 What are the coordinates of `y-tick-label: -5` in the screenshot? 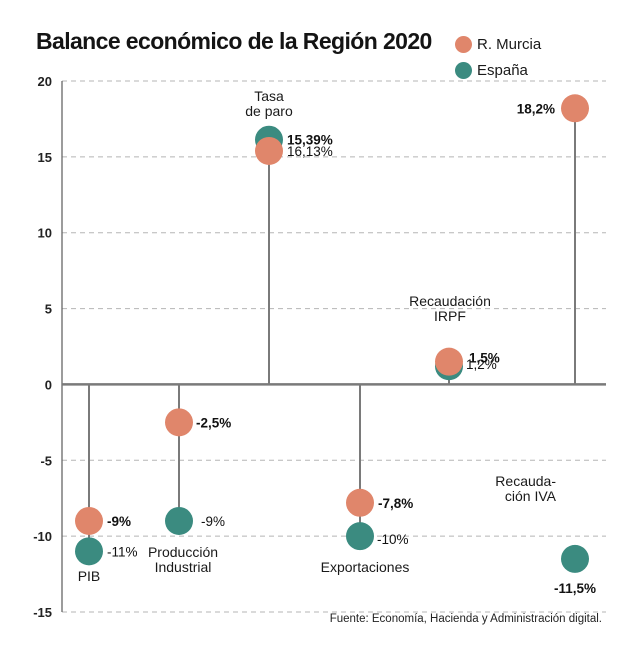 It's located at (46, 460).